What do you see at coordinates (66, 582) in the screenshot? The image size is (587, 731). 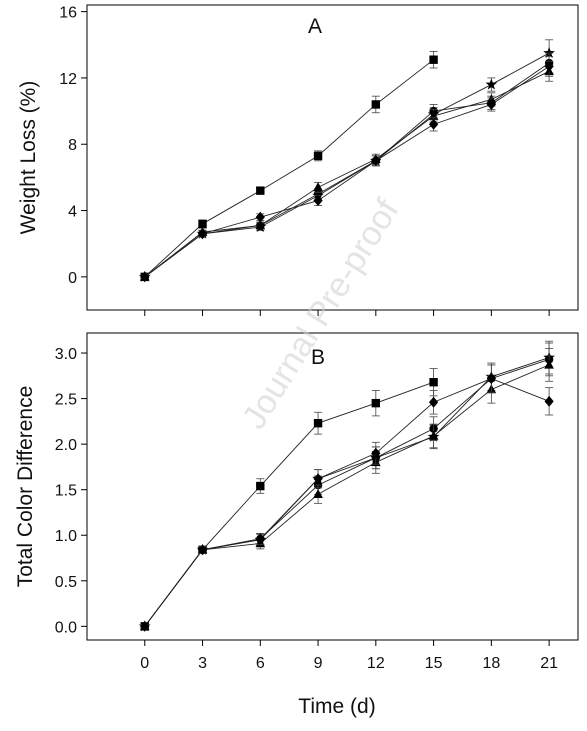 I see `y-tick-label: 0.5` at bounding box center [66, 582].